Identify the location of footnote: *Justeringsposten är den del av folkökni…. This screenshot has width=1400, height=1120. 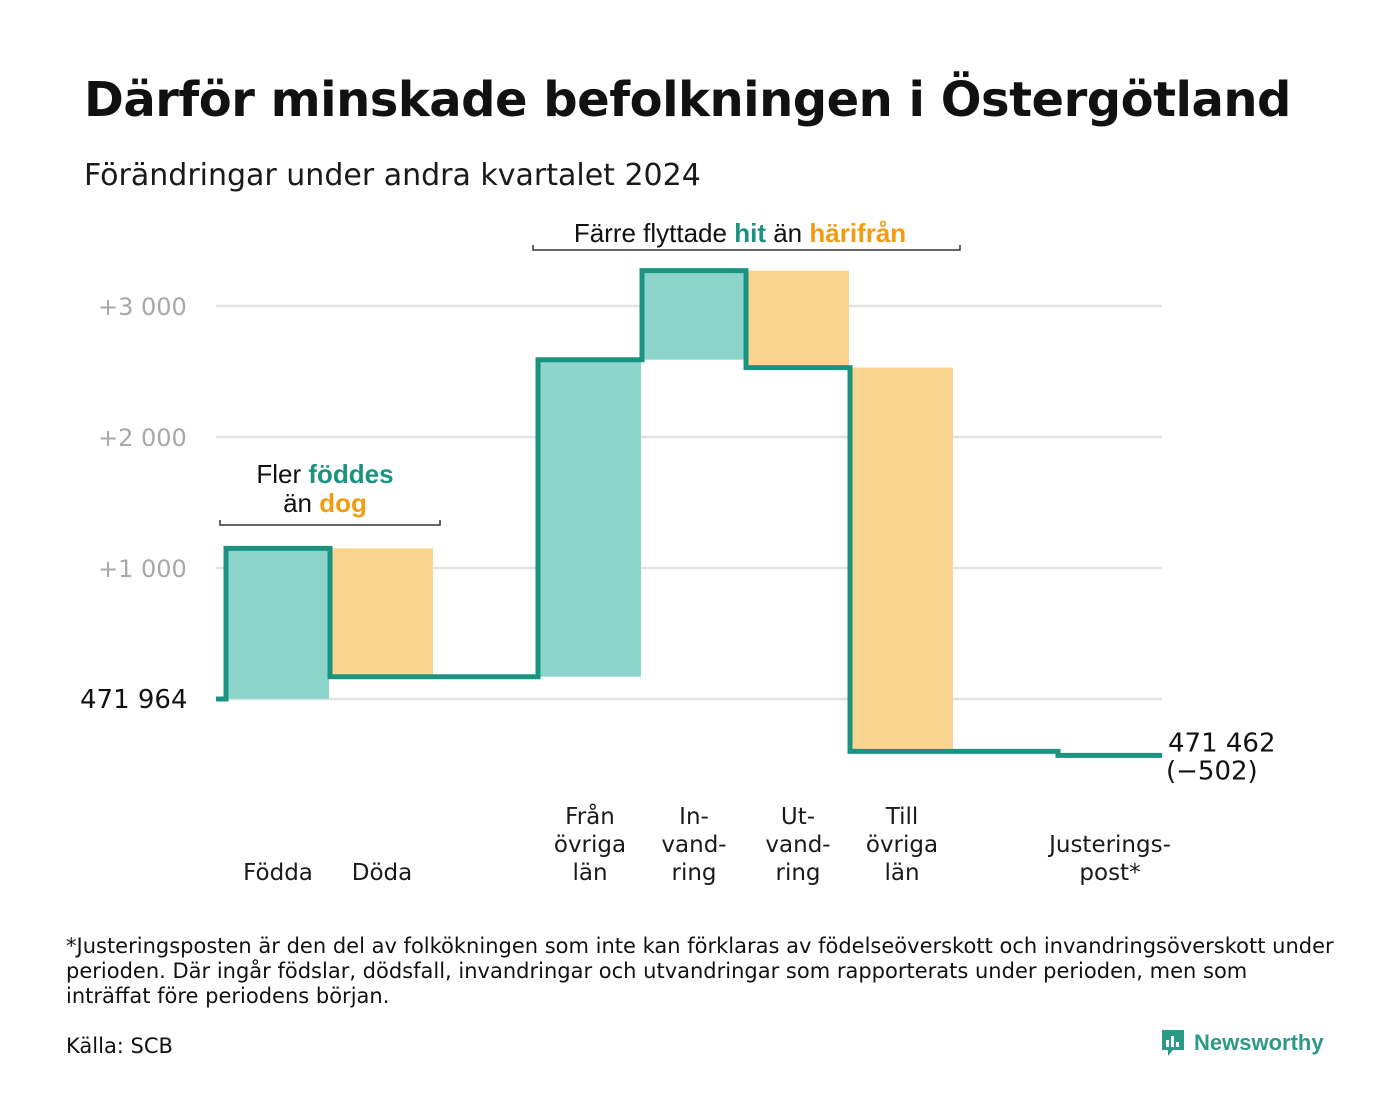
(700, 971).